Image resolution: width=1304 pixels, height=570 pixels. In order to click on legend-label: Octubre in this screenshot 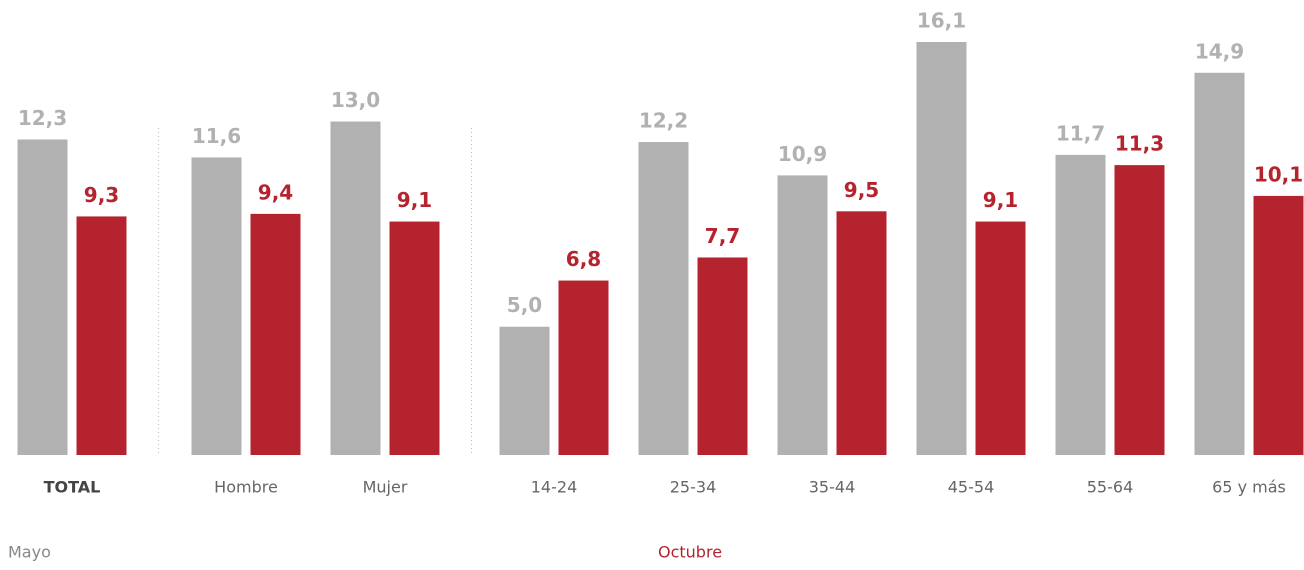, I will do `click(690, 552)`.